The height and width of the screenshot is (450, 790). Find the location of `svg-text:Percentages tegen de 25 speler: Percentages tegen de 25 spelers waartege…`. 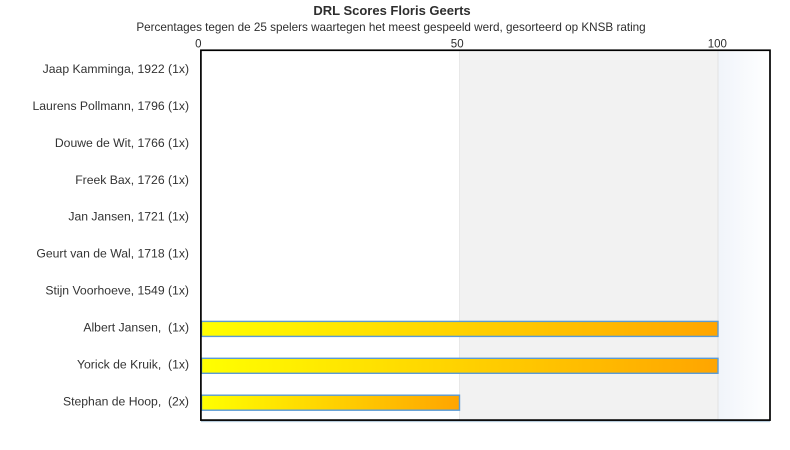

svg-text:Percentages tegen de 25 speler: Percentages tegen de 25 spelers waartege… is located at coordinates (390, 27).